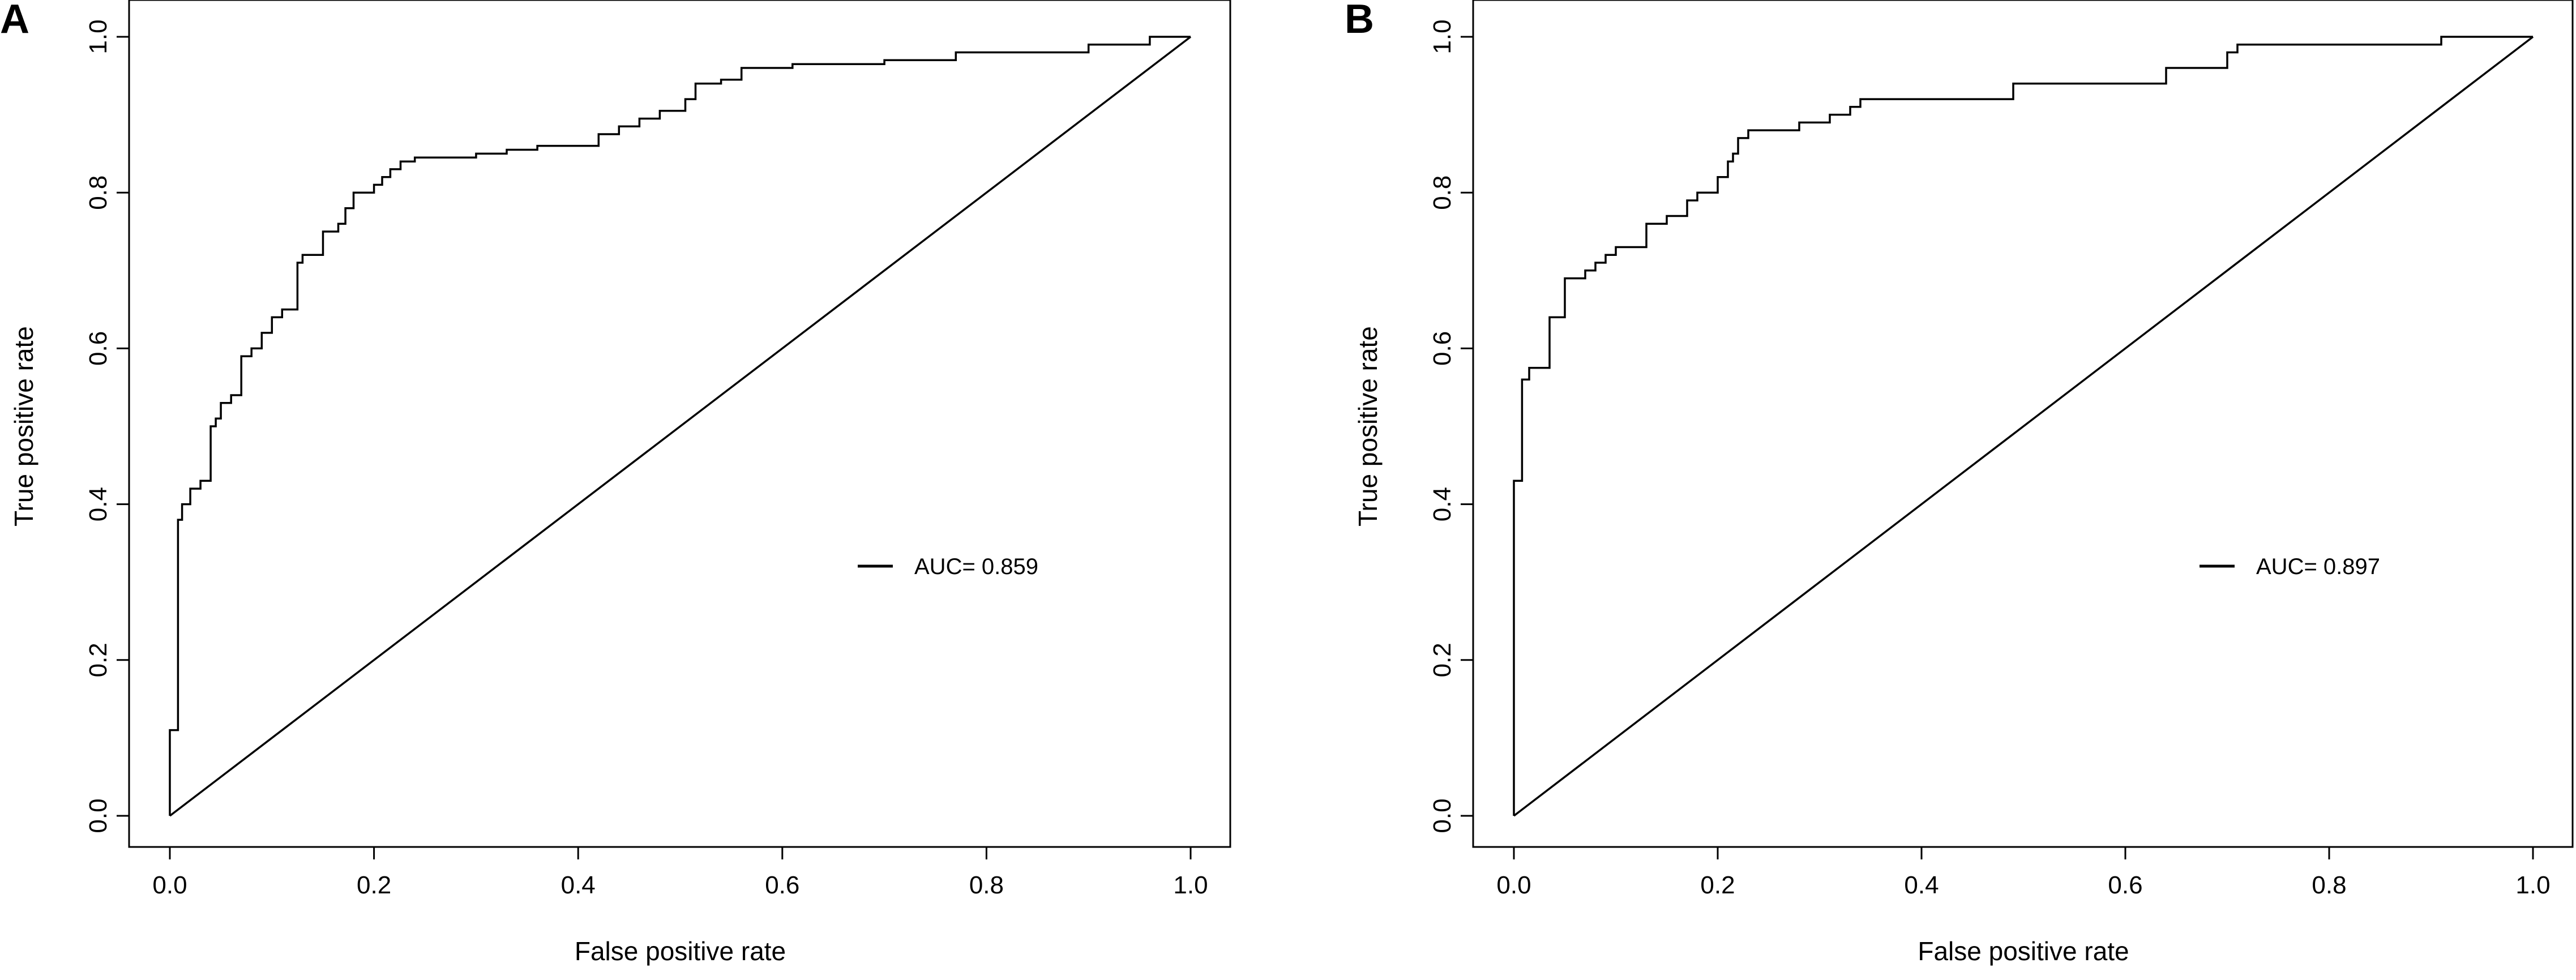 Image resolution: width=2576 pixels, height=980 pixels. I want to click on legend-label: AUC= 0.859, so click(976, 566).